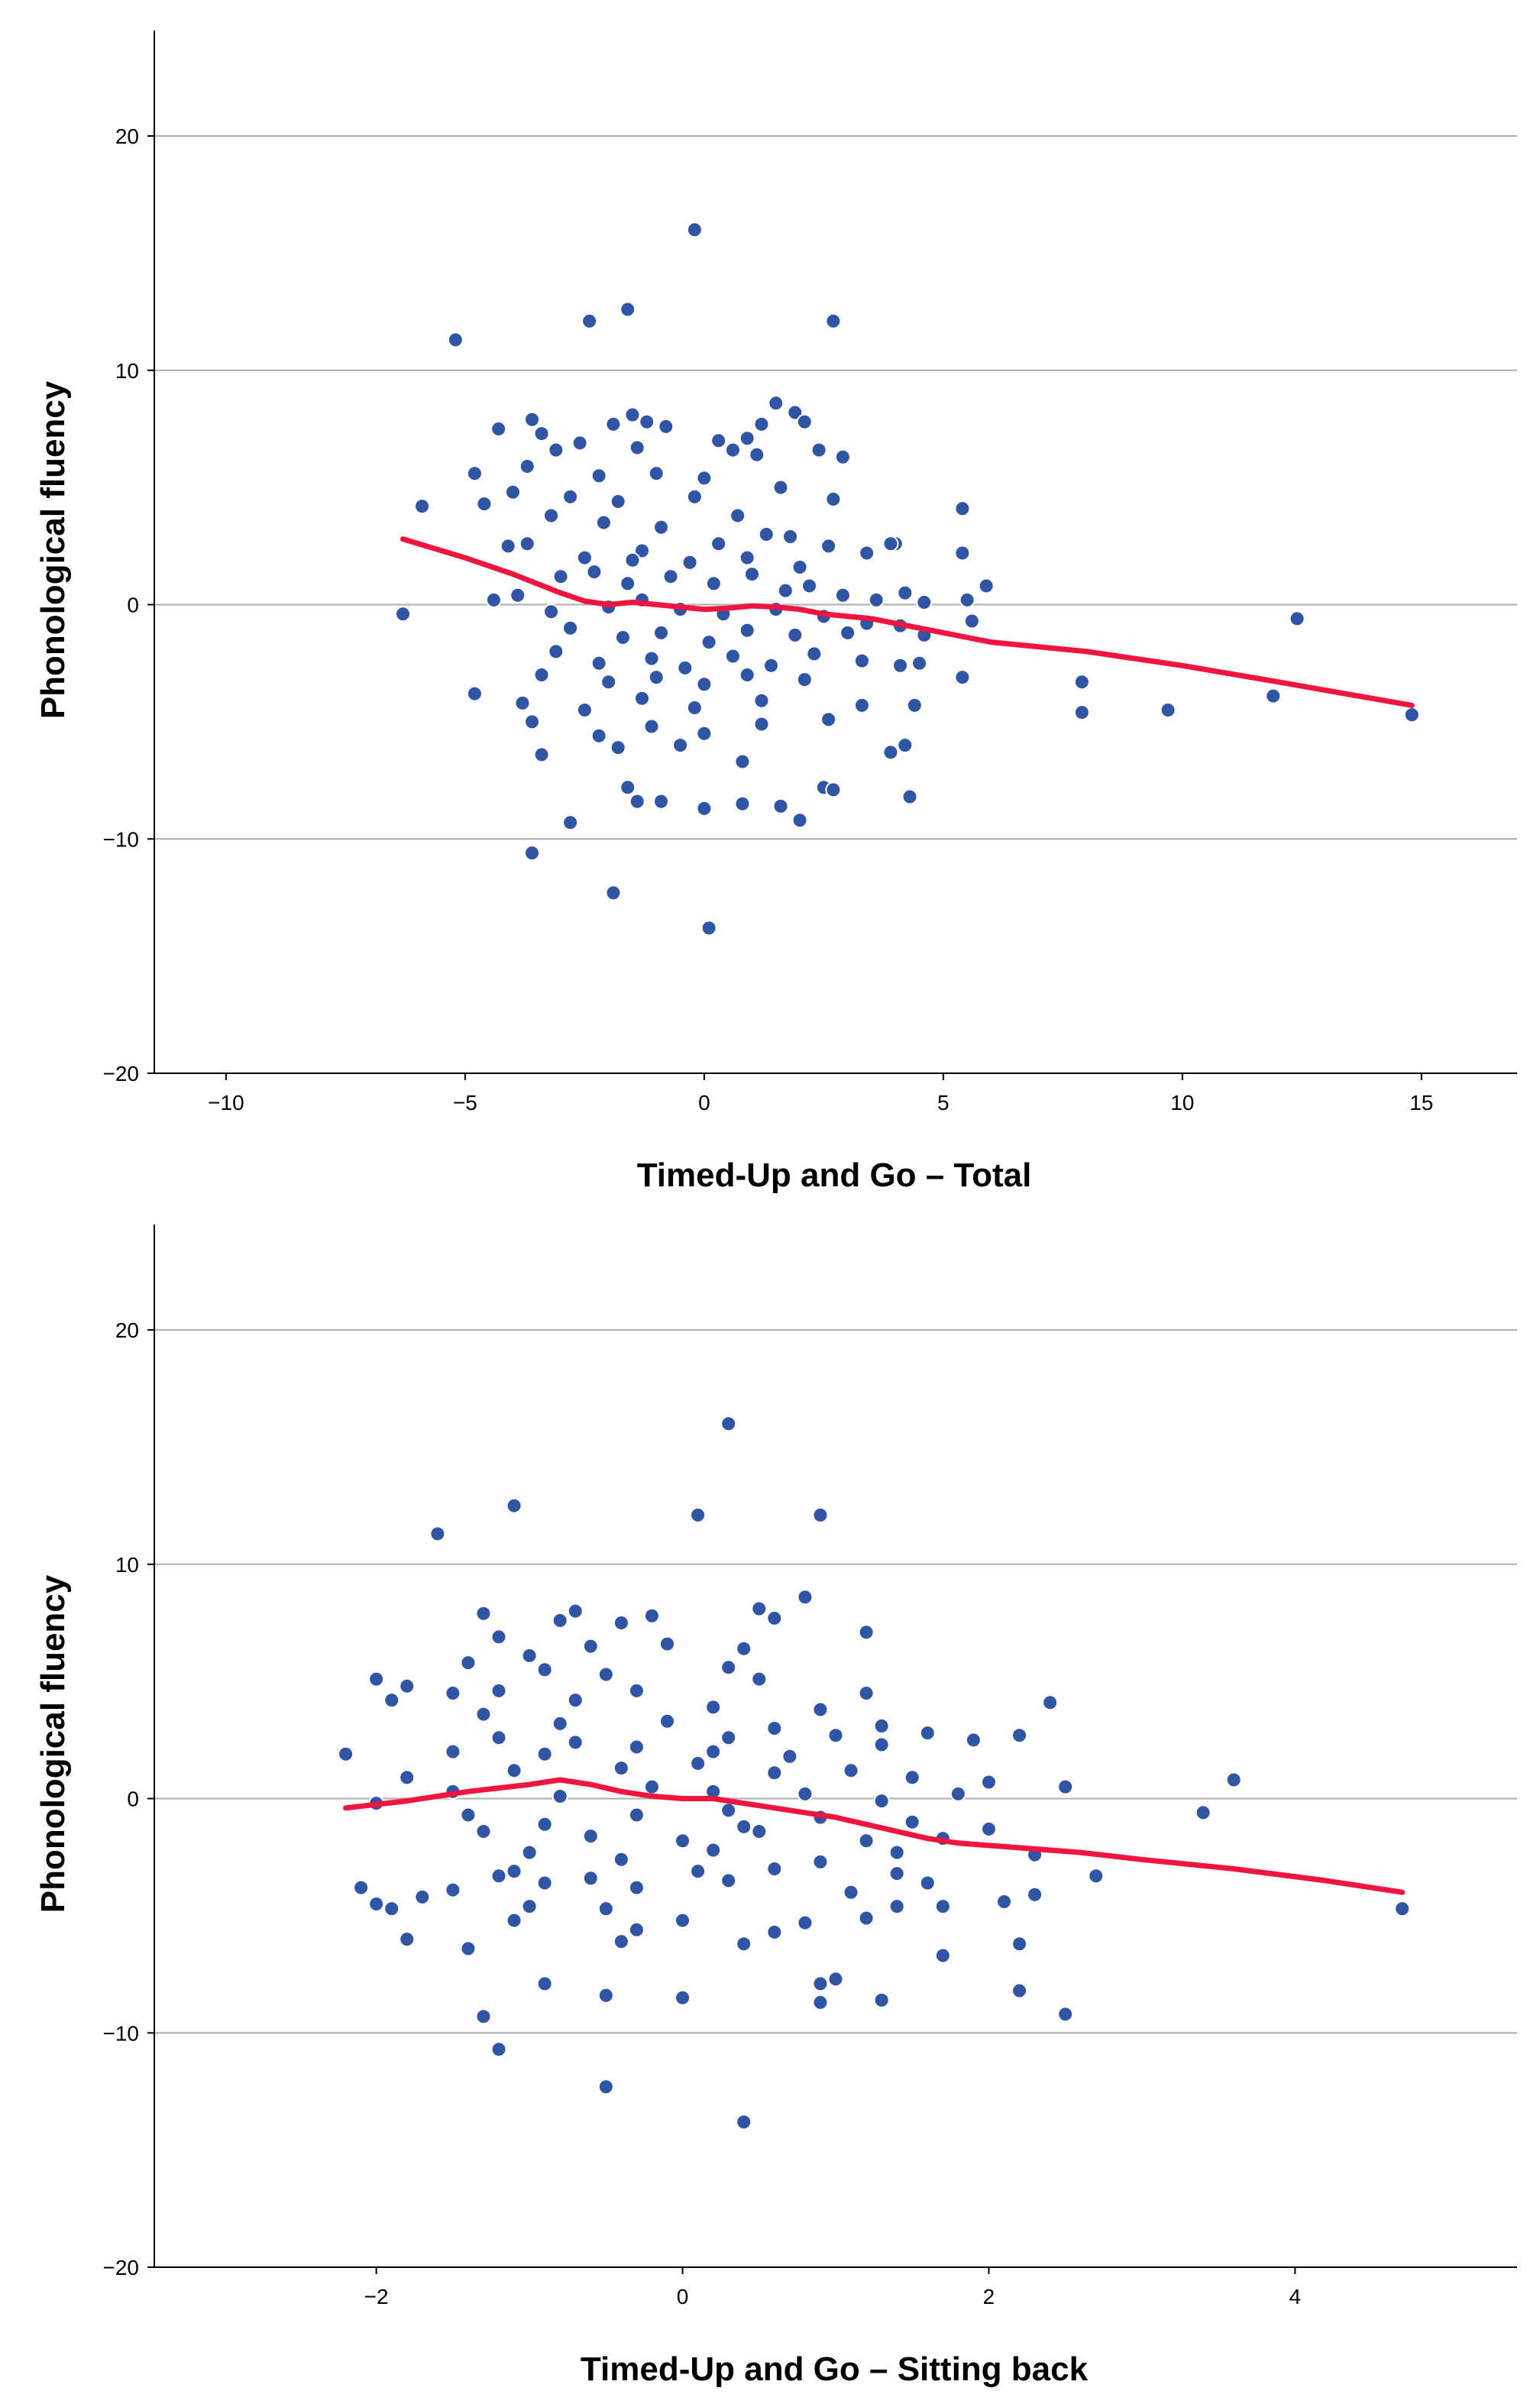 This screenshot has height=2407, width=1540. I want to click on x-tick-label: 5, so click(943, 1103).